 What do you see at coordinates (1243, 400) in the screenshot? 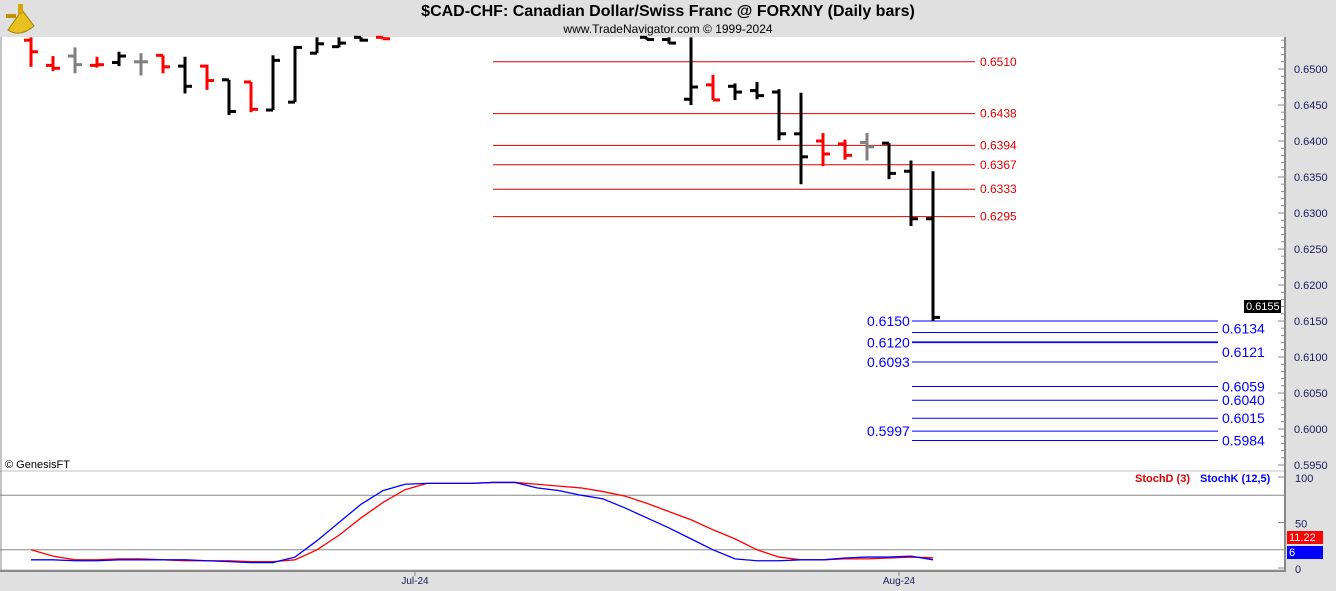
I see `blue-level-label: 0.6040` at bounding box center [1243, 400].